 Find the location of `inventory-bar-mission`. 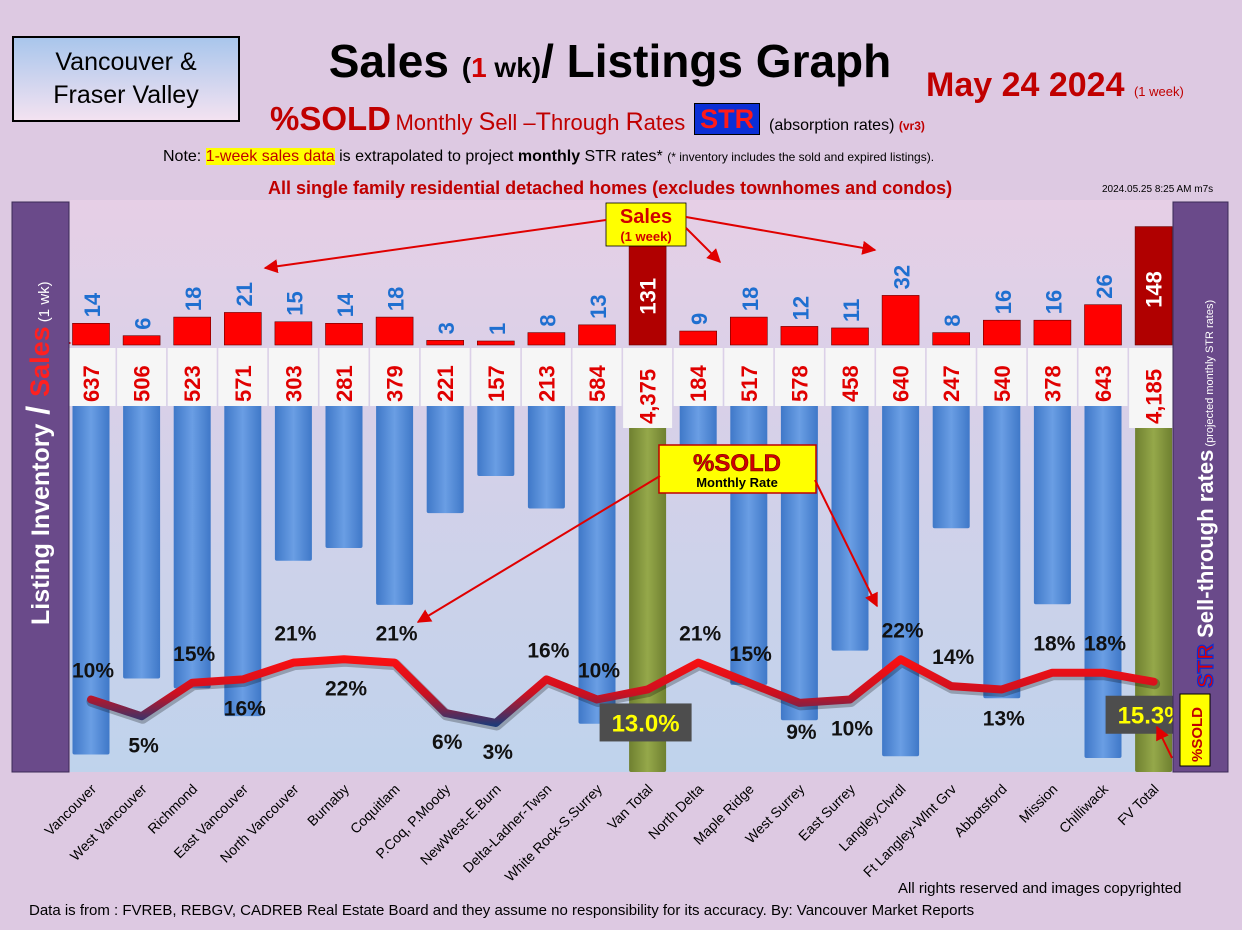

inventory-bar-mission is located at coordinates (1052, 477).